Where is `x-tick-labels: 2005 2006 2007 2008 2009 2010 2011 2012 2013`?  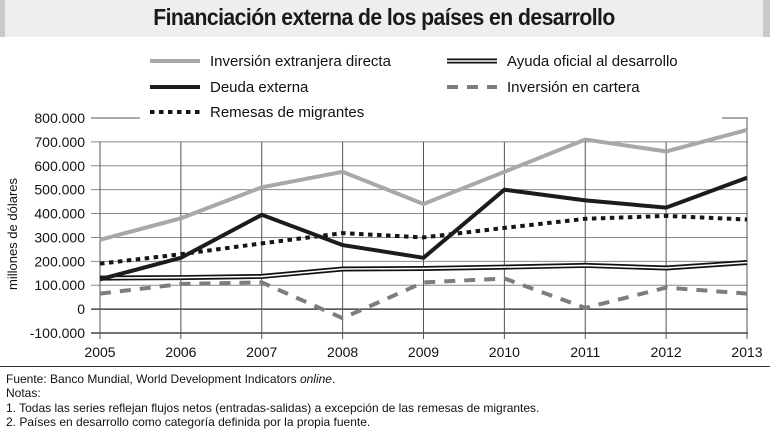 x-tick-labels: 2005 2006 2007 2008 2009 2010 2011 2012 2013 is located at coordinates (423, 352).